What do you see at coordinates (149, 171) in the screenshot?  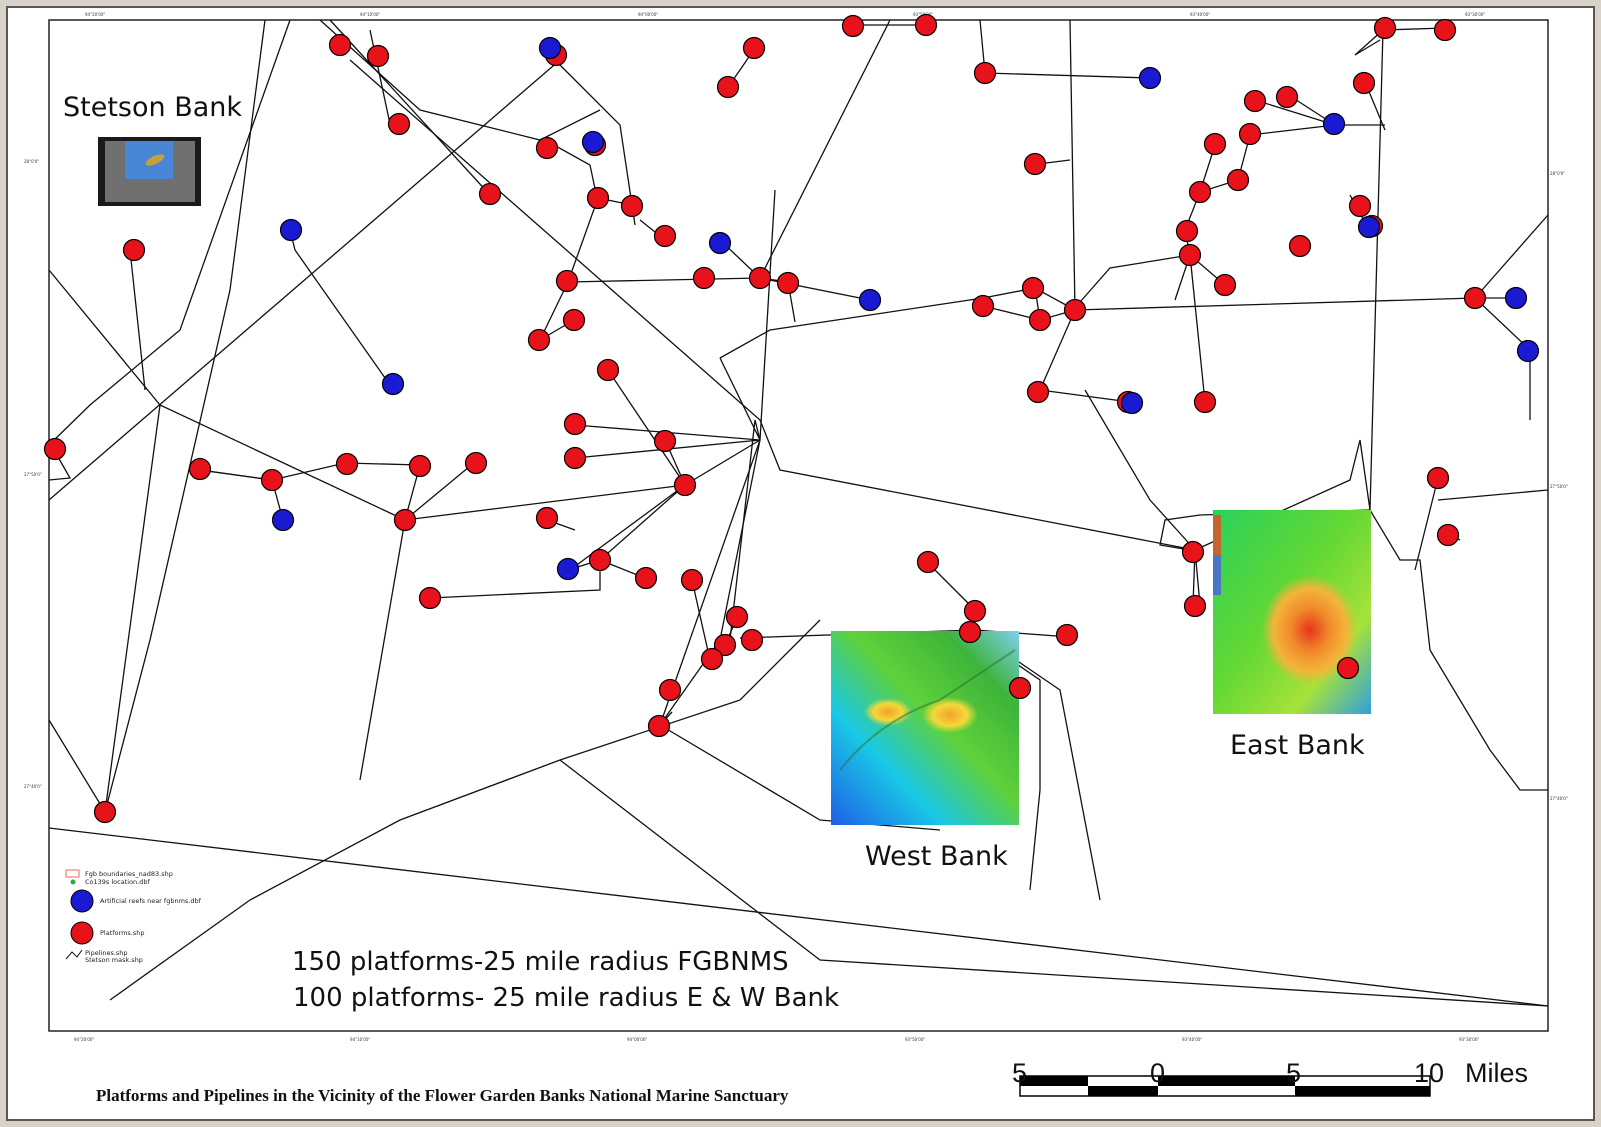 I see `stetson-bank-image` at bounding box center [149, 171].